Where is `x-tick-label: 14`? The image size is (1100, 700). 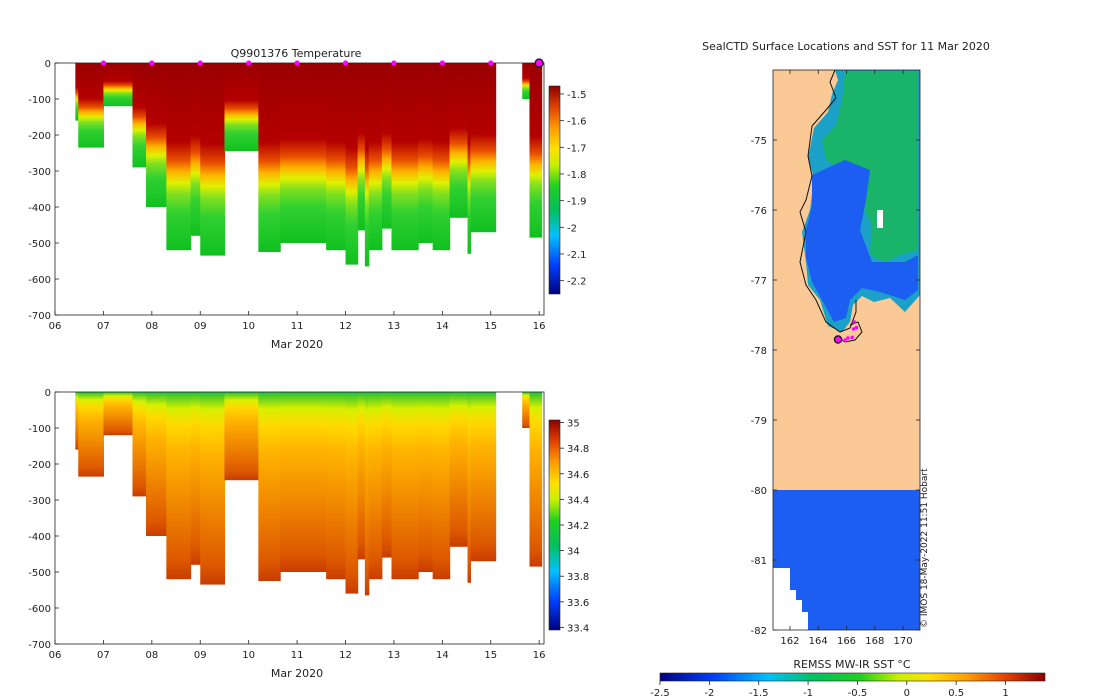 x-tick-label: 14 is located at coordinates (442, 326).